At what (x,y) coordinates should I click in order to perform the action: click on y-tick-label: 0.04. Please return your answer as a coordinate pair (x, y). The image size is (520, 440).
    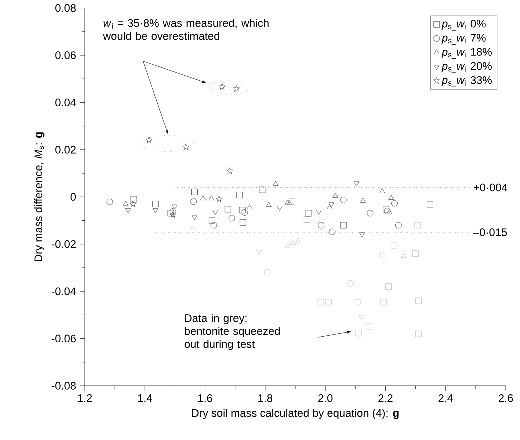
    Looking at the image, I should click on (66, 102).